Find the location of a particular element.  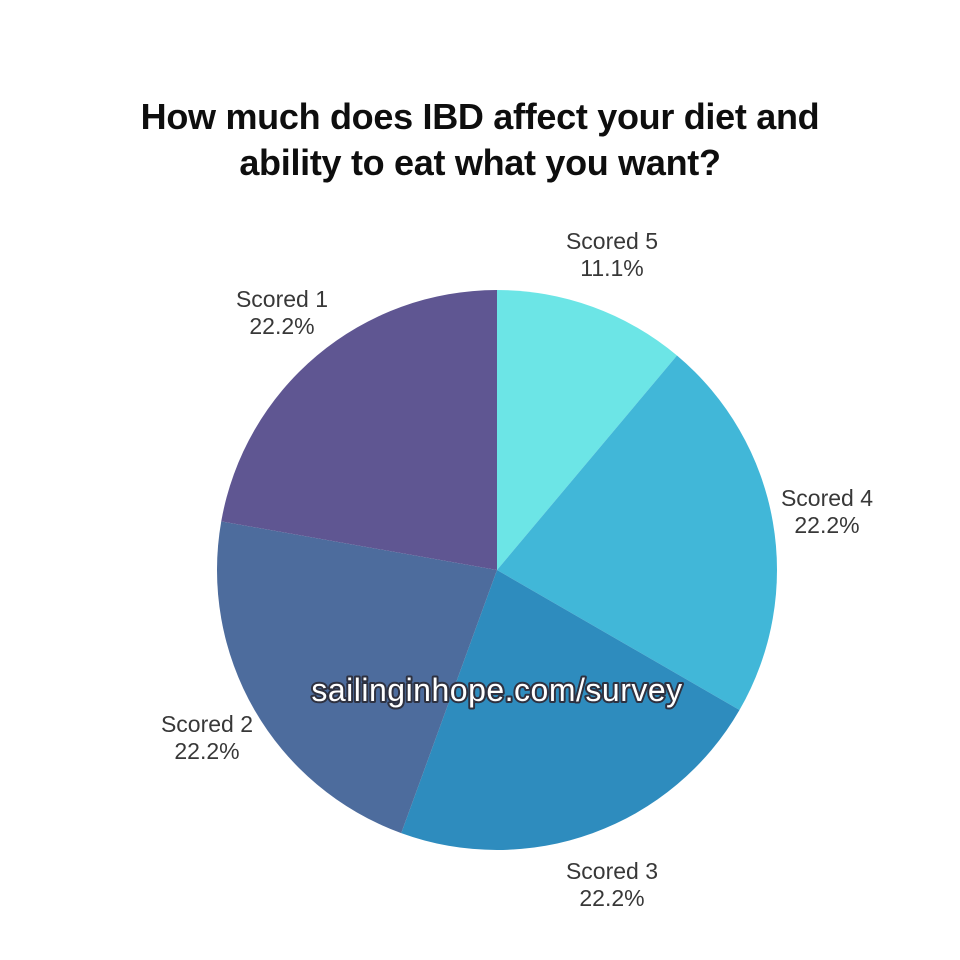

chart-title-line-2: ability to eat what you want? is located at coordinates (480, 162).